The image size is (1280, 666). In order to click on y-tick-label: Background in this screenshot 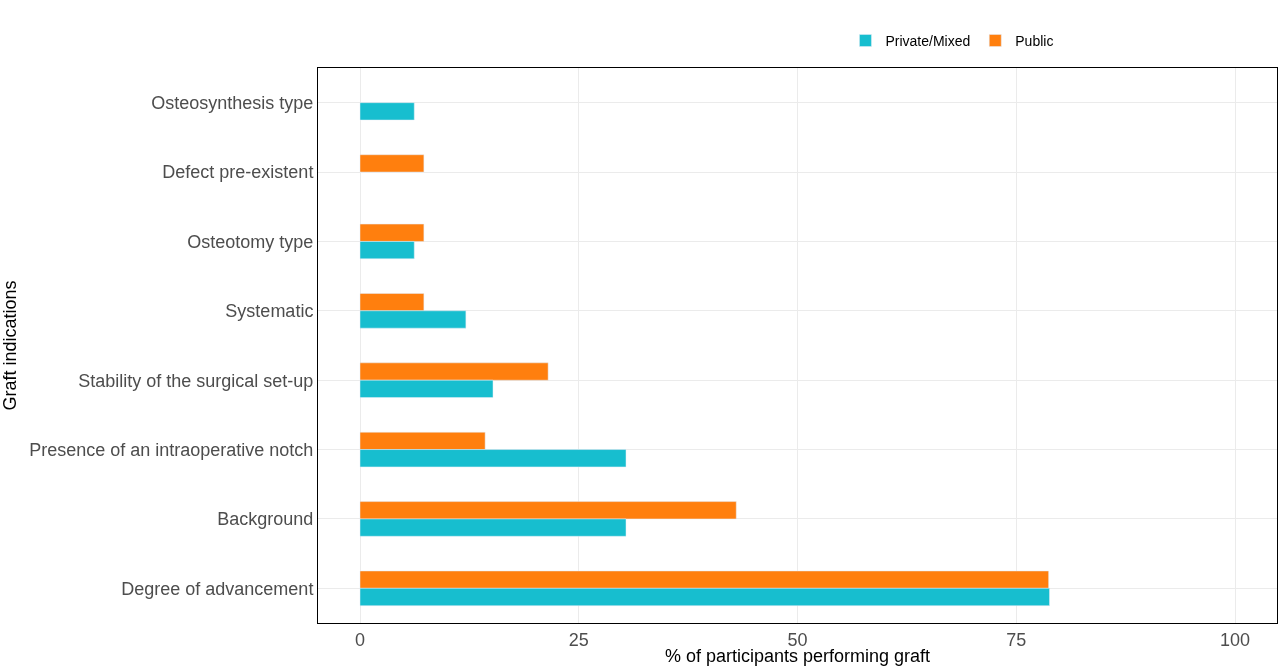, I will do `click(265, 519)`.